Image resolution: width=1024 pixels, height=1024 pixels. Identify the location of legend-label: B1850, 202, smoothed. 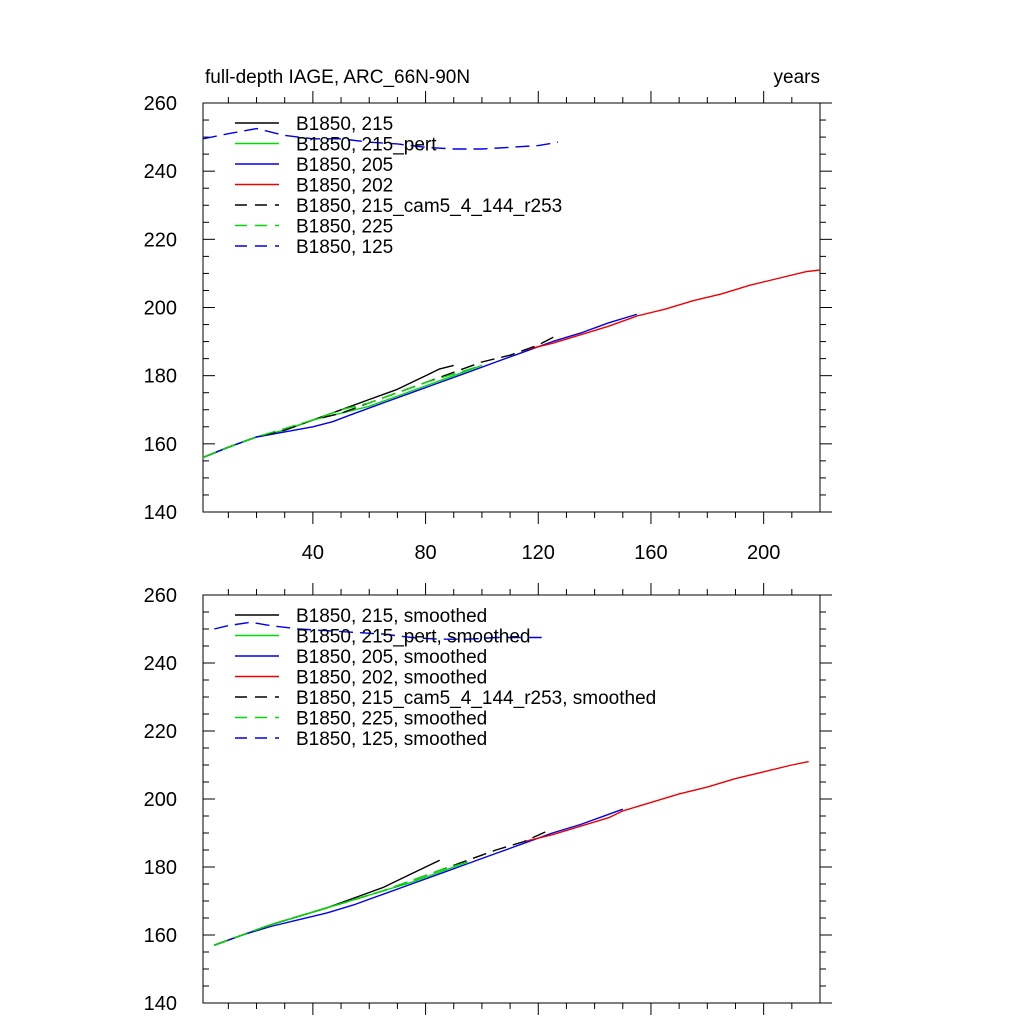
(391, 678).